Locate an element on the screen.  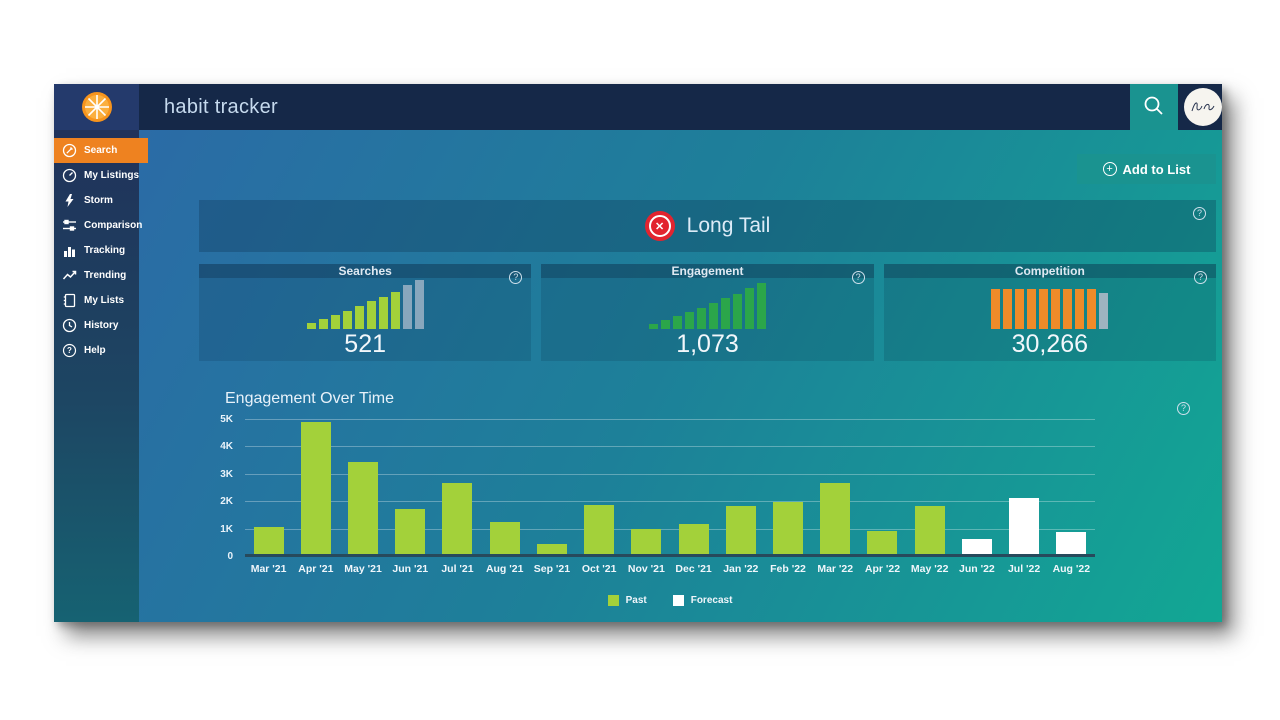
long-tail-banner: ✕ Long Tail ? is located at coordinates (707, 226).